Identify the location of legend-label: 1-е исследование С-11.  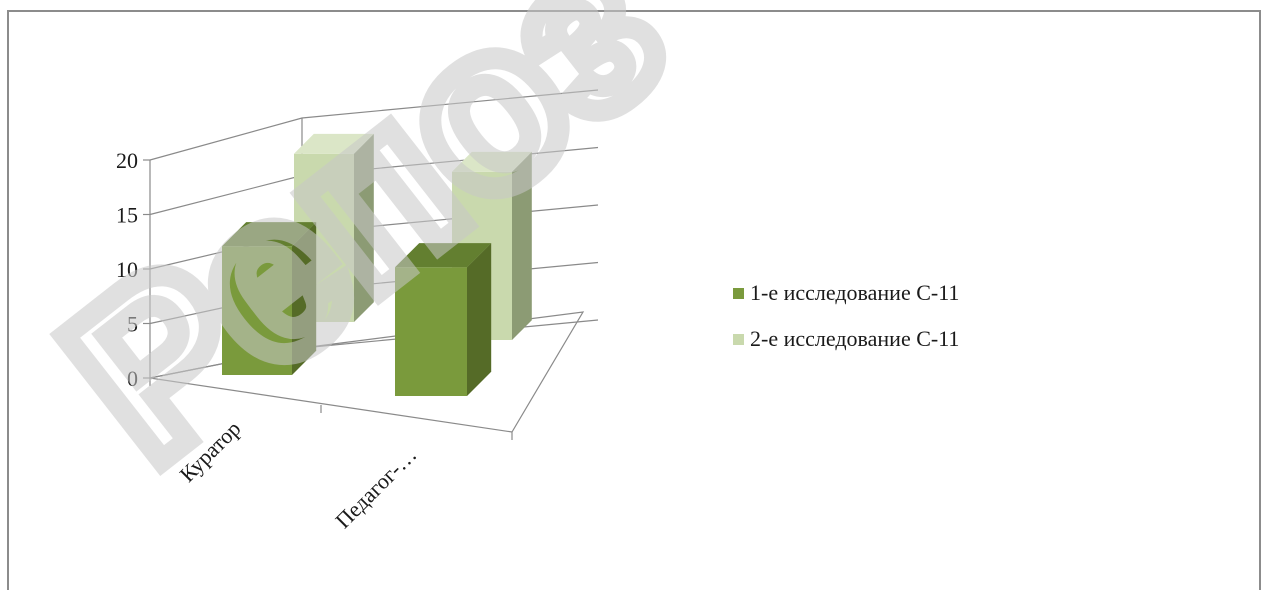
(854, 292).